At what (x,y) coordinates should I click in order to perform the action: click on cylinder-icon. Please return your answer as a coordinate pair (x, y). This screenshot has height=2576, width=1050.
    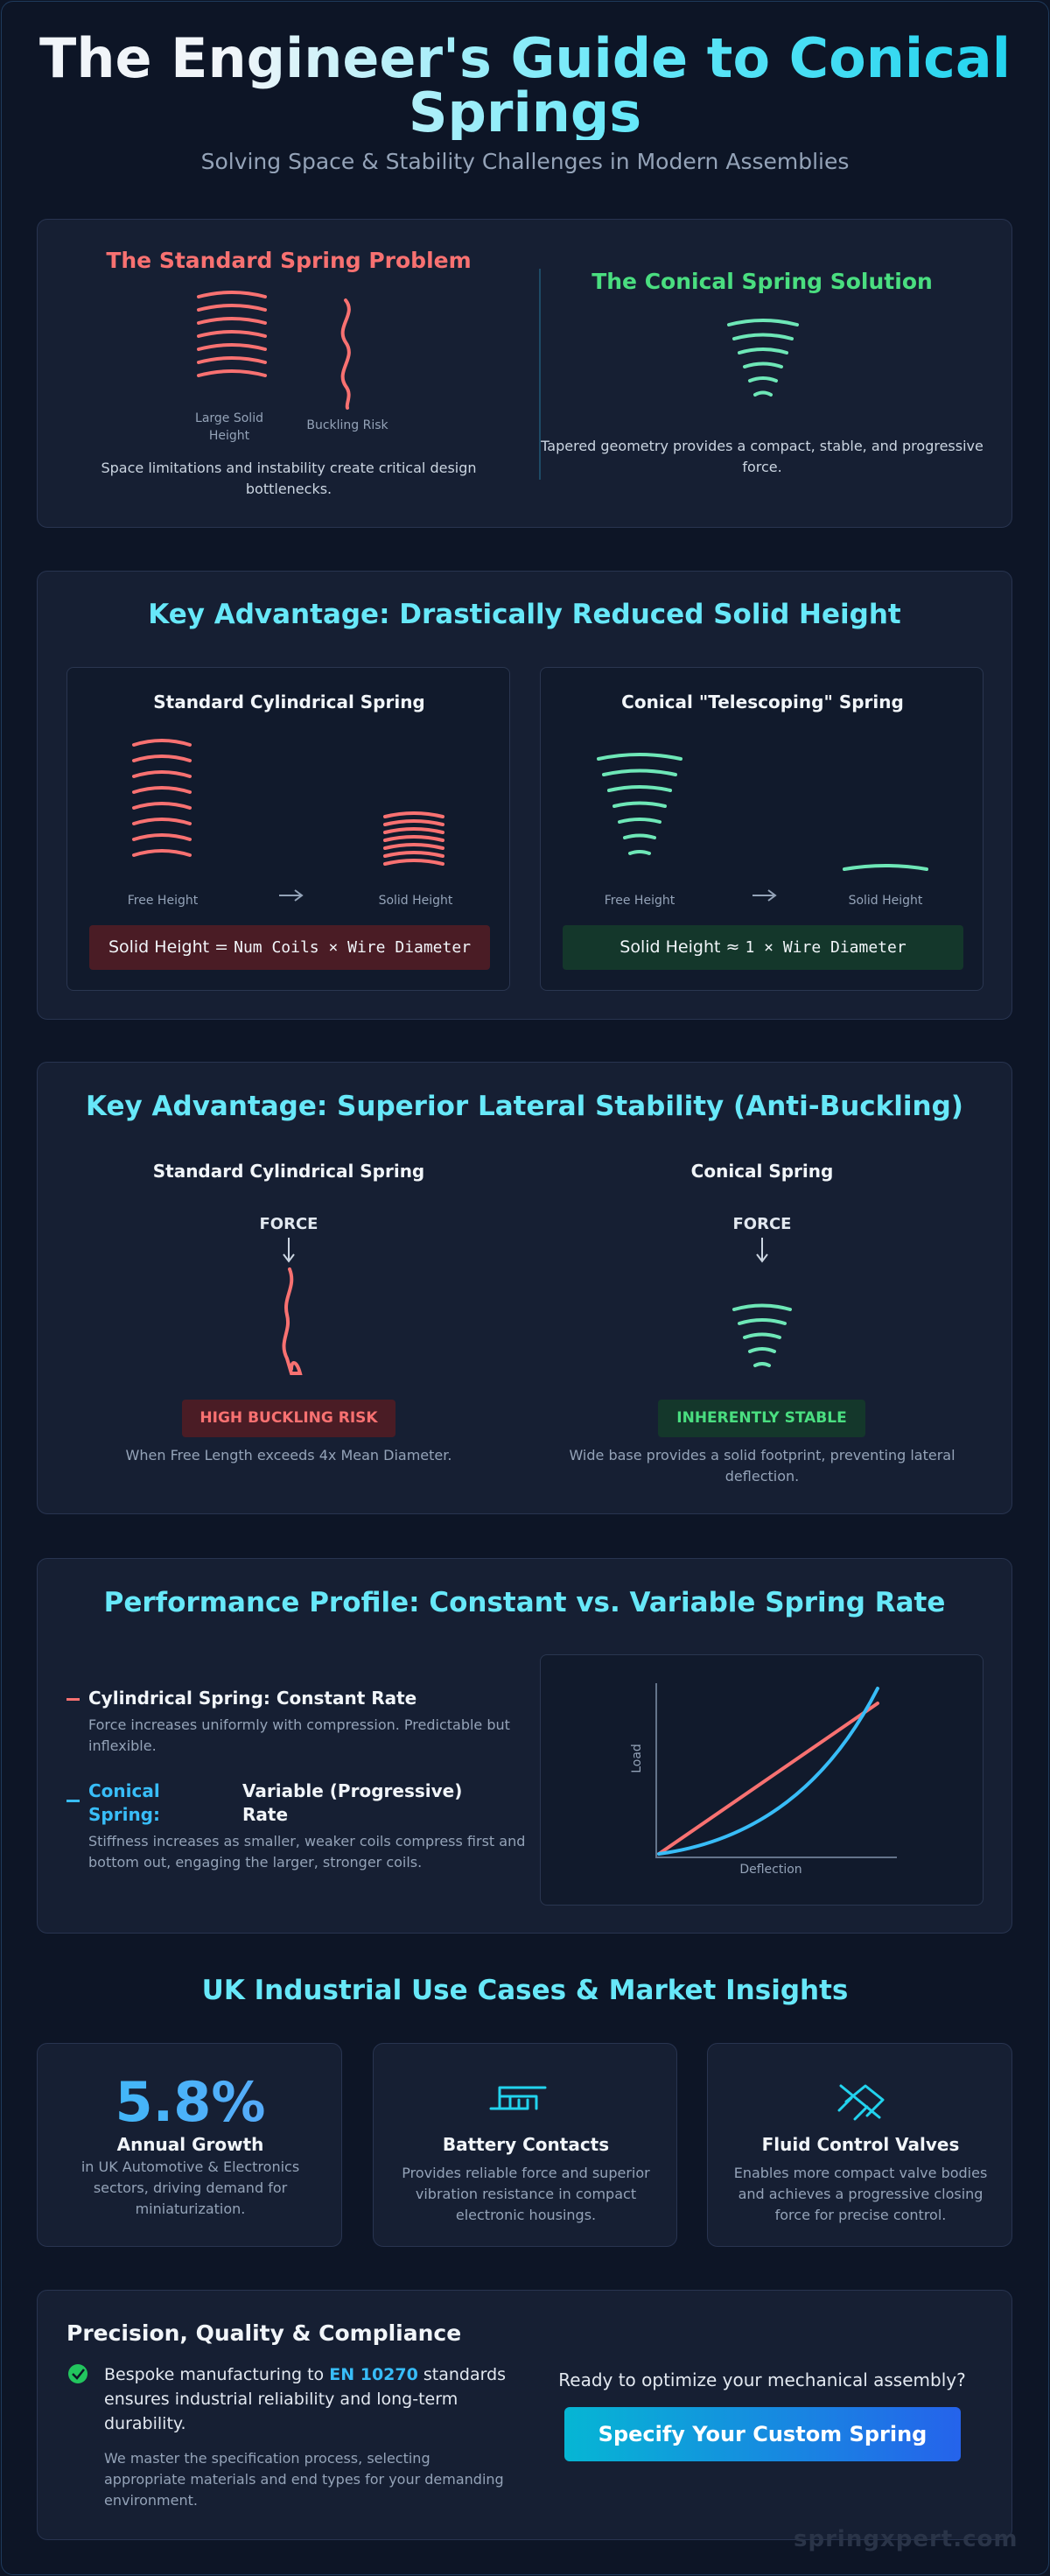
    Looking at the image, I should click on (232, 334).